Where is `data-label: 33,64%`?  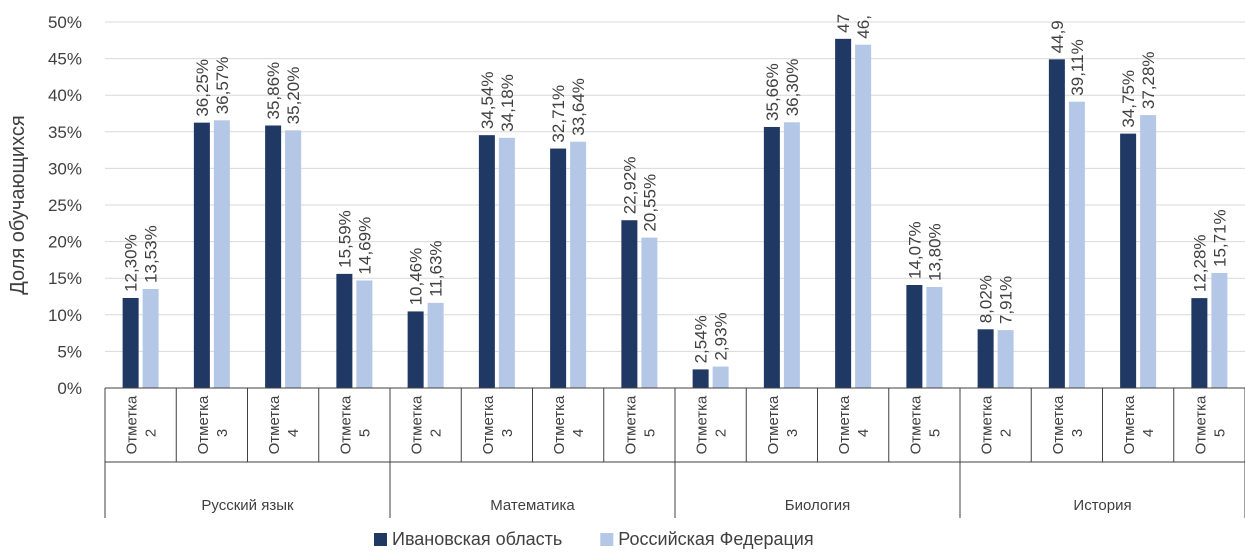
data-label: 33,64% is located at coordinates (578, 107).